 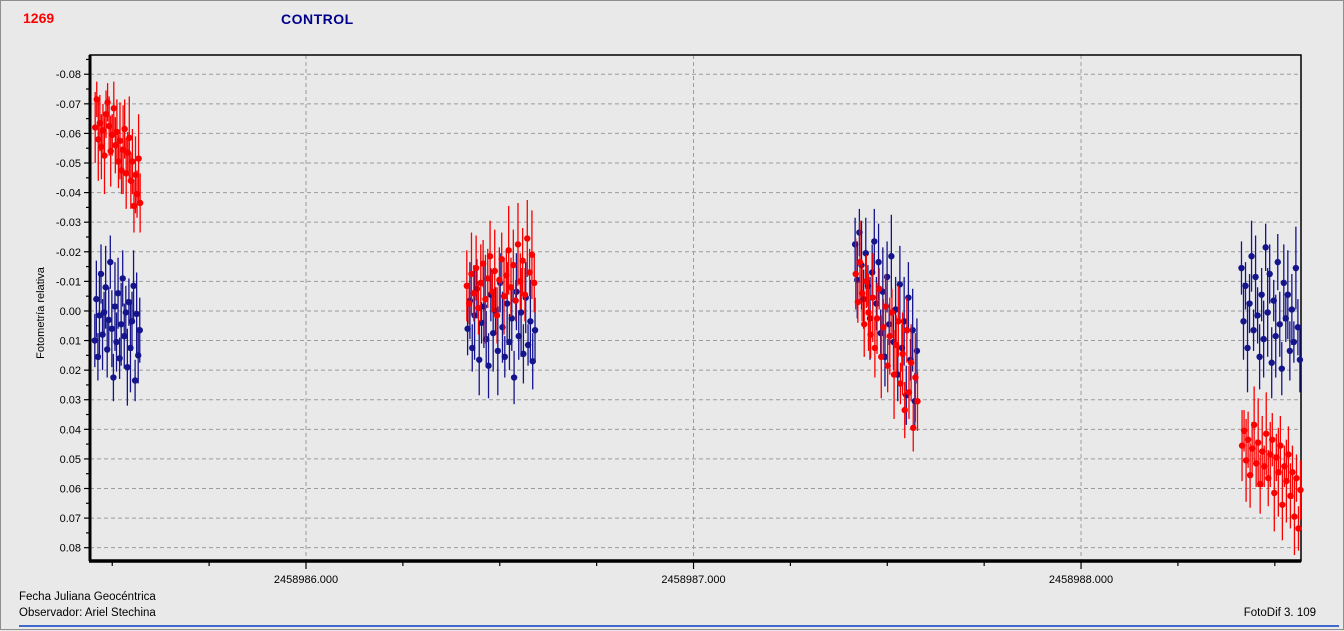 What do you see at coordinates (70, 460) in the screenshot?
I see `y-tick-label: 0.05` at bounding box center [70, 460].